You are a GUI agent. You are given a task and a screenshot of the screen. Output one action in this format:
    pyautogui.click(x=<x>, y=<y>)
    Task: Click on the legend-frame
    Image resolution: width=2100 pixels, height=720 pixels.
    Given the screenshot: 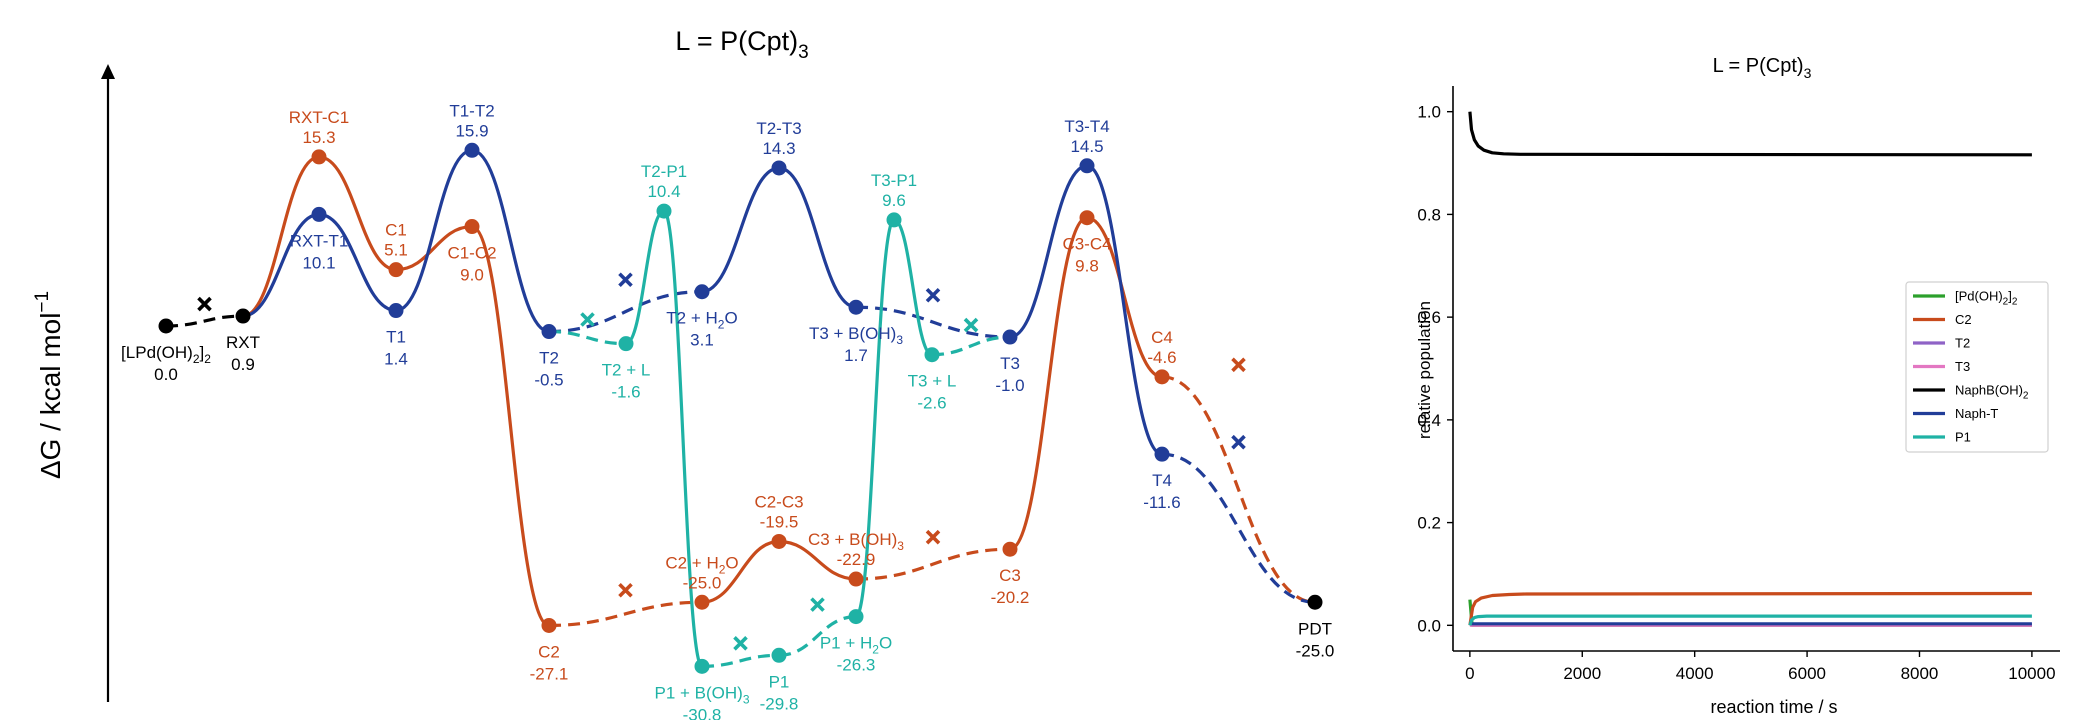 What is the action you would take?
    pyautogui.click(x=1977, y=367)
    